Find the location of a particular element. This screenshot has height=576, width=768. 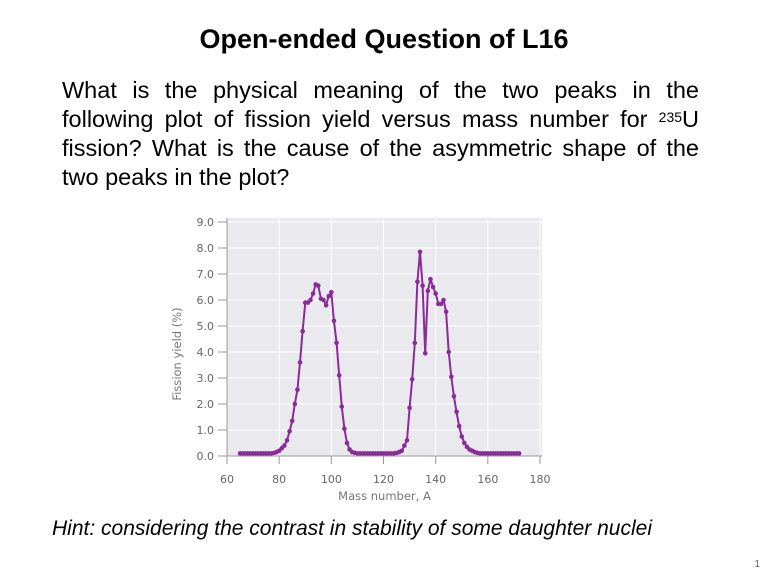

y-tick-label: 7.0 is located at coordinates (206, 274).